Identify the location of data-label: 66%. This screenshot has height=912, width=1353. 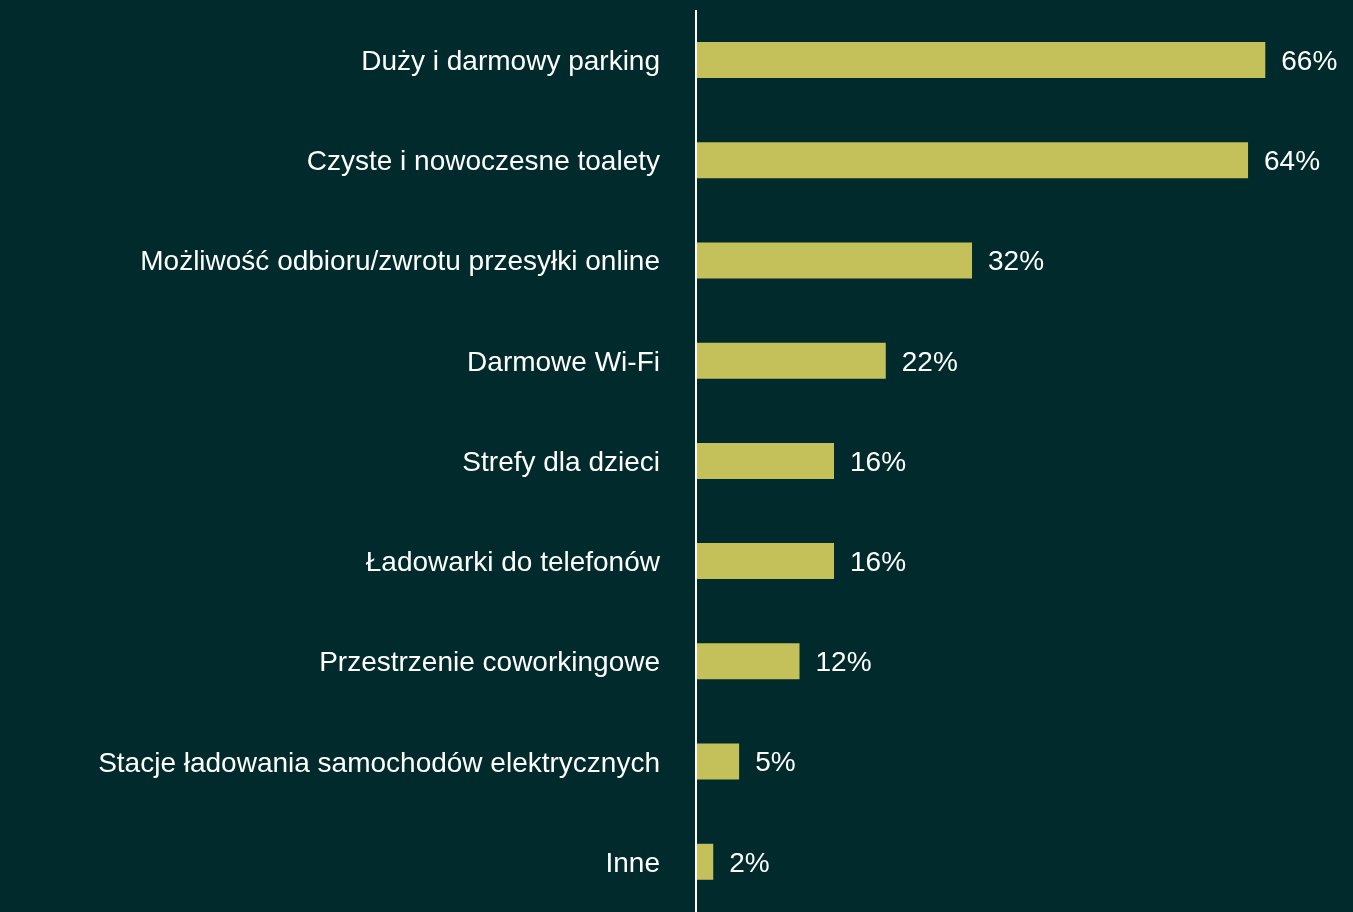
(1309, 60).